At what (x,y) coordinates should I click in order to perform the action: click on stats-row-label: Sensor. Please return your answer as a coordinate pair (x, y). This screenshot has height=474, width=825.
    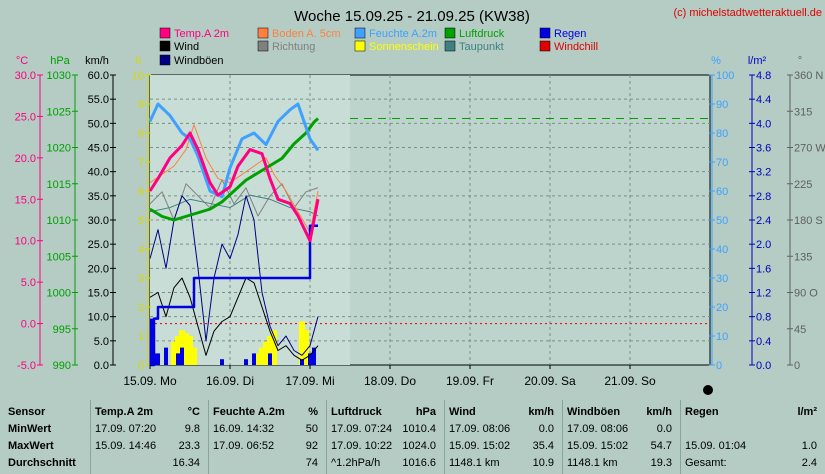
    Looking at the image, I should click on (45, 412).